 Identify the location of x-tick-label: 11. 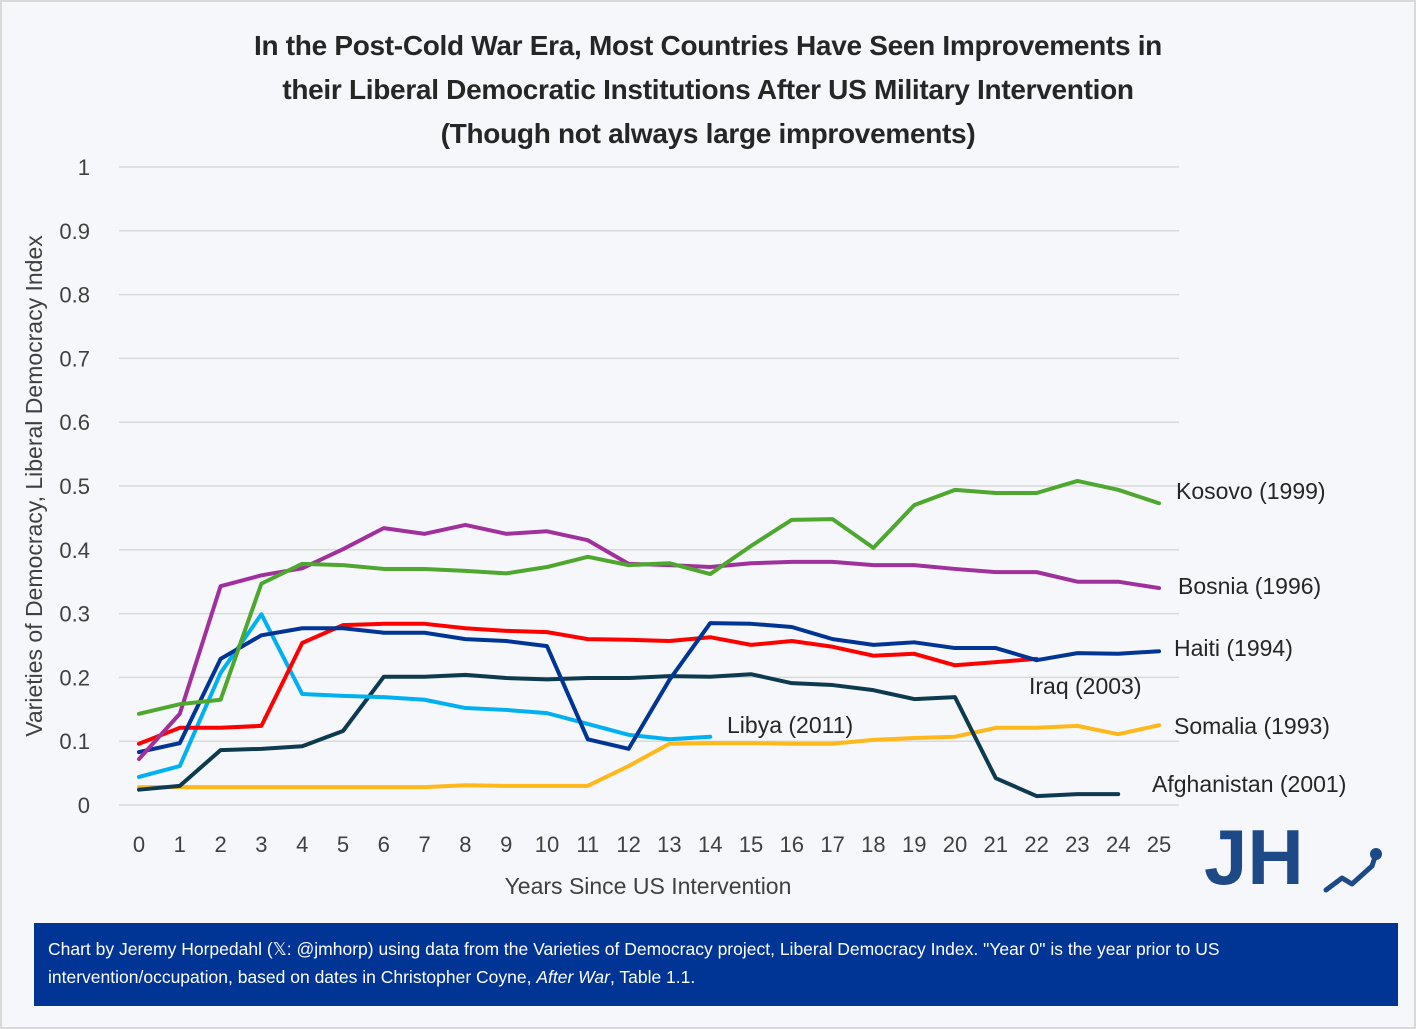
(587, 844).